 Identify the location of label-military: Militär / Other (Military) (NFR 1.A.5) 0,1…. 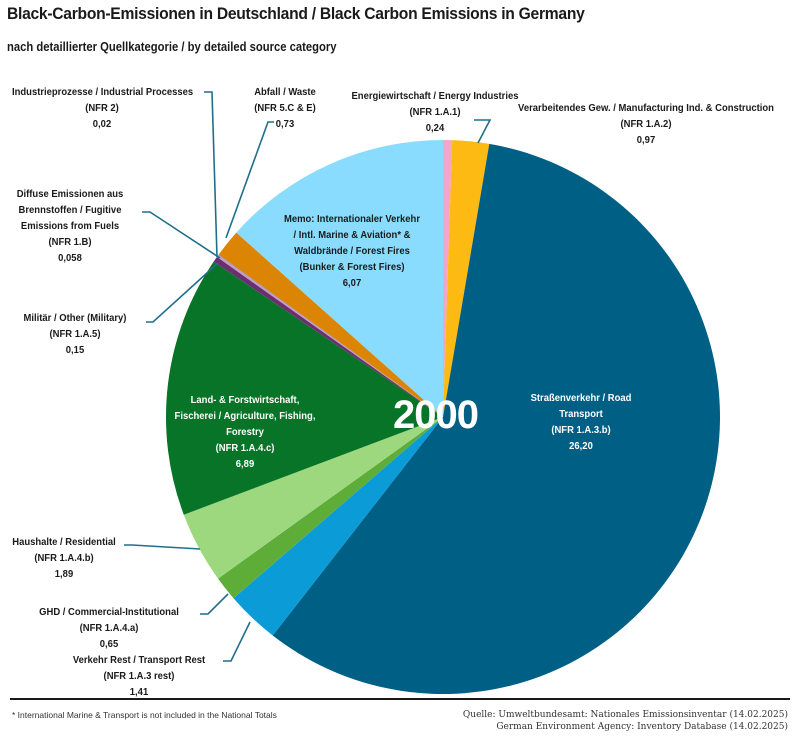
(75, 334).